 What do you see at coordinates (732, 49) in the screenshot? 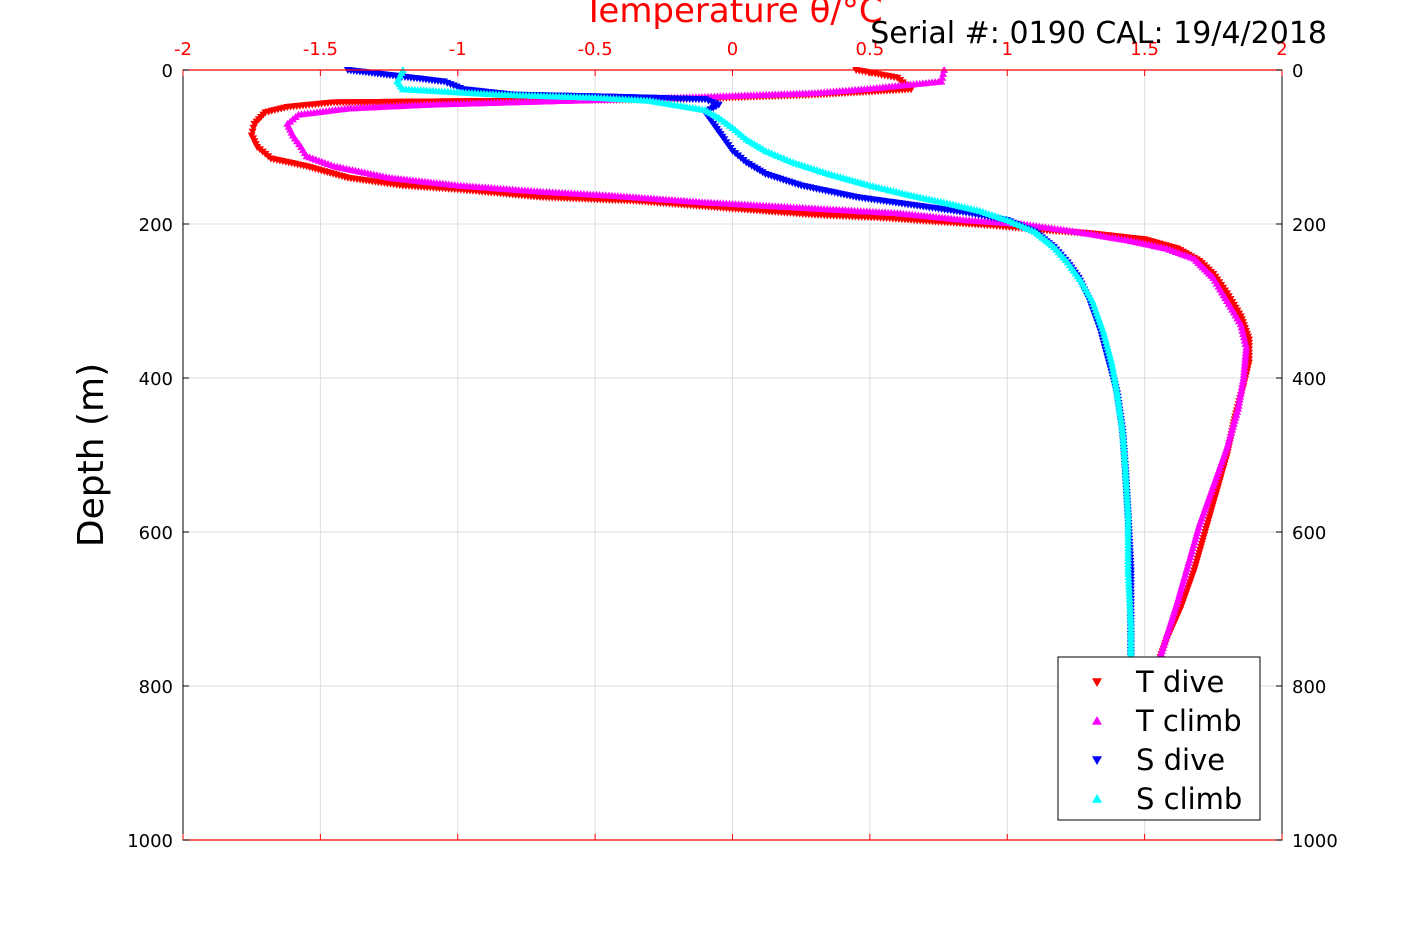
I see `x-tick-label: 0` at bounding box center [732, 49].